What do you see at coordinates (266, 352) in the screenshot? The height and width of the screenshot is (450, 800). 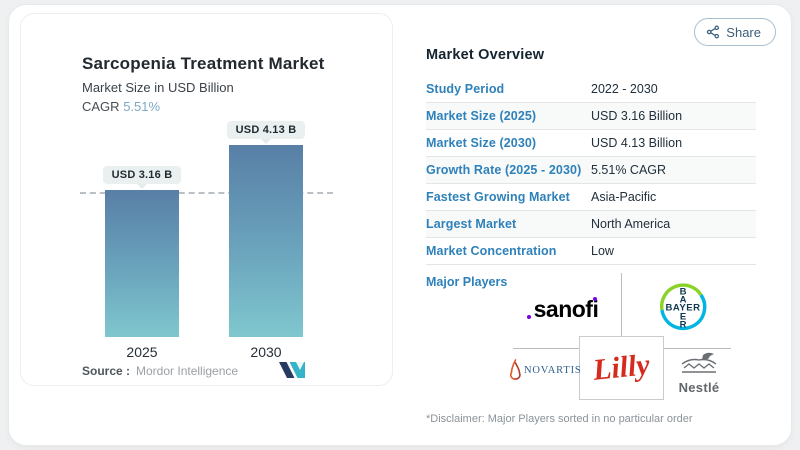 I see `x-axis-label-2030: 2030` at bounding box center [266, 352].